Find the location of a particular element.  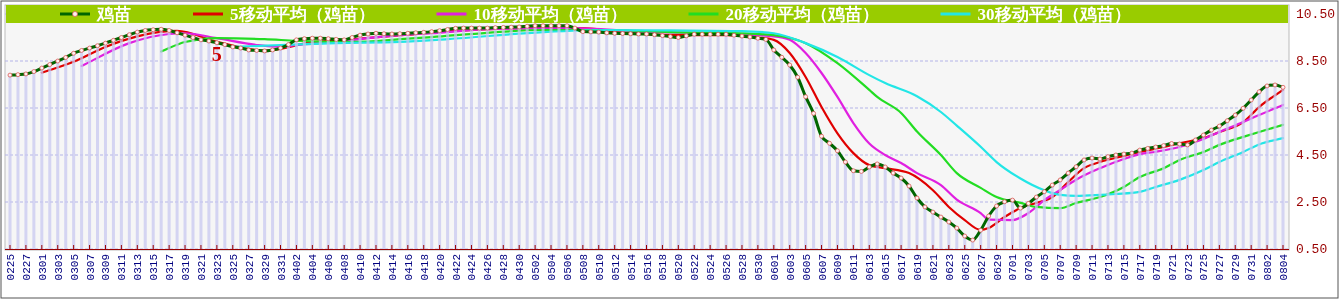

x-tick-label: 0301 is located at coordinates (42, 267).